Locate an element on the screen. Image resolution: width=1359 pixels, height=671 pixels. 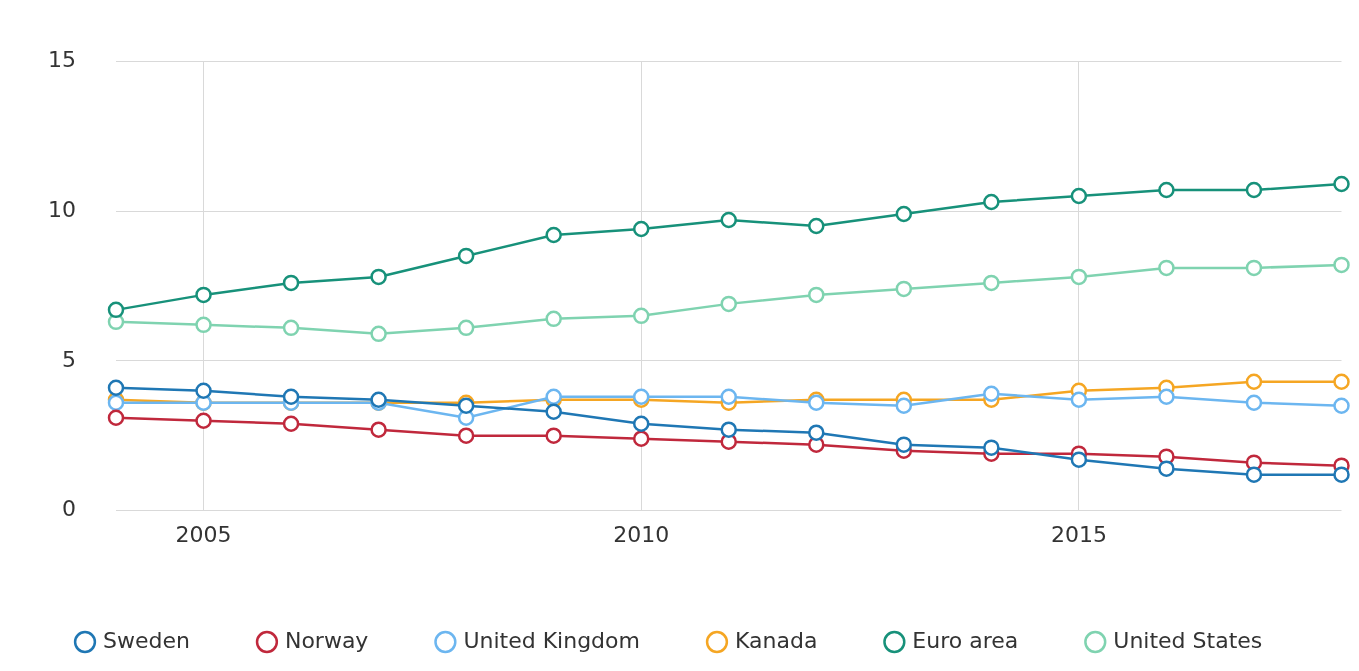
y-tick-label: 5 is located at coordinates (68, 359).